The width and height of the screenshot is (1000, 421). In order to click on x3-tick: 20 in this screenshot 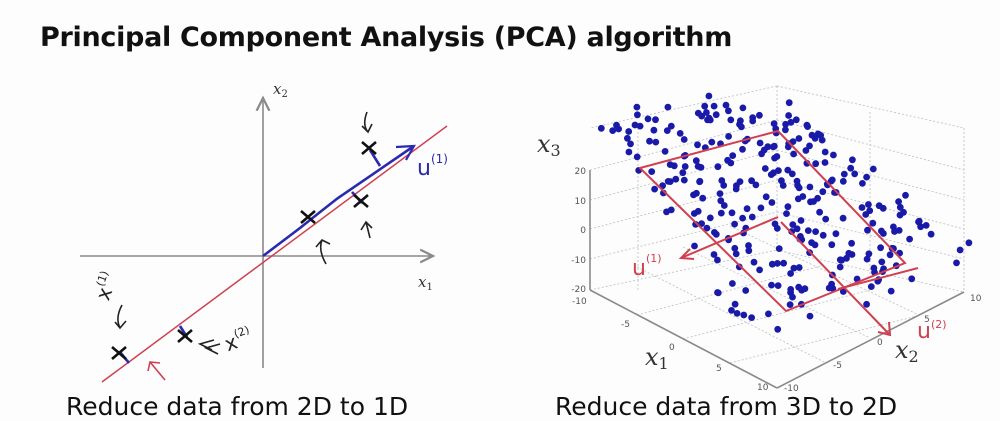, I will do `click(581, 172)`.